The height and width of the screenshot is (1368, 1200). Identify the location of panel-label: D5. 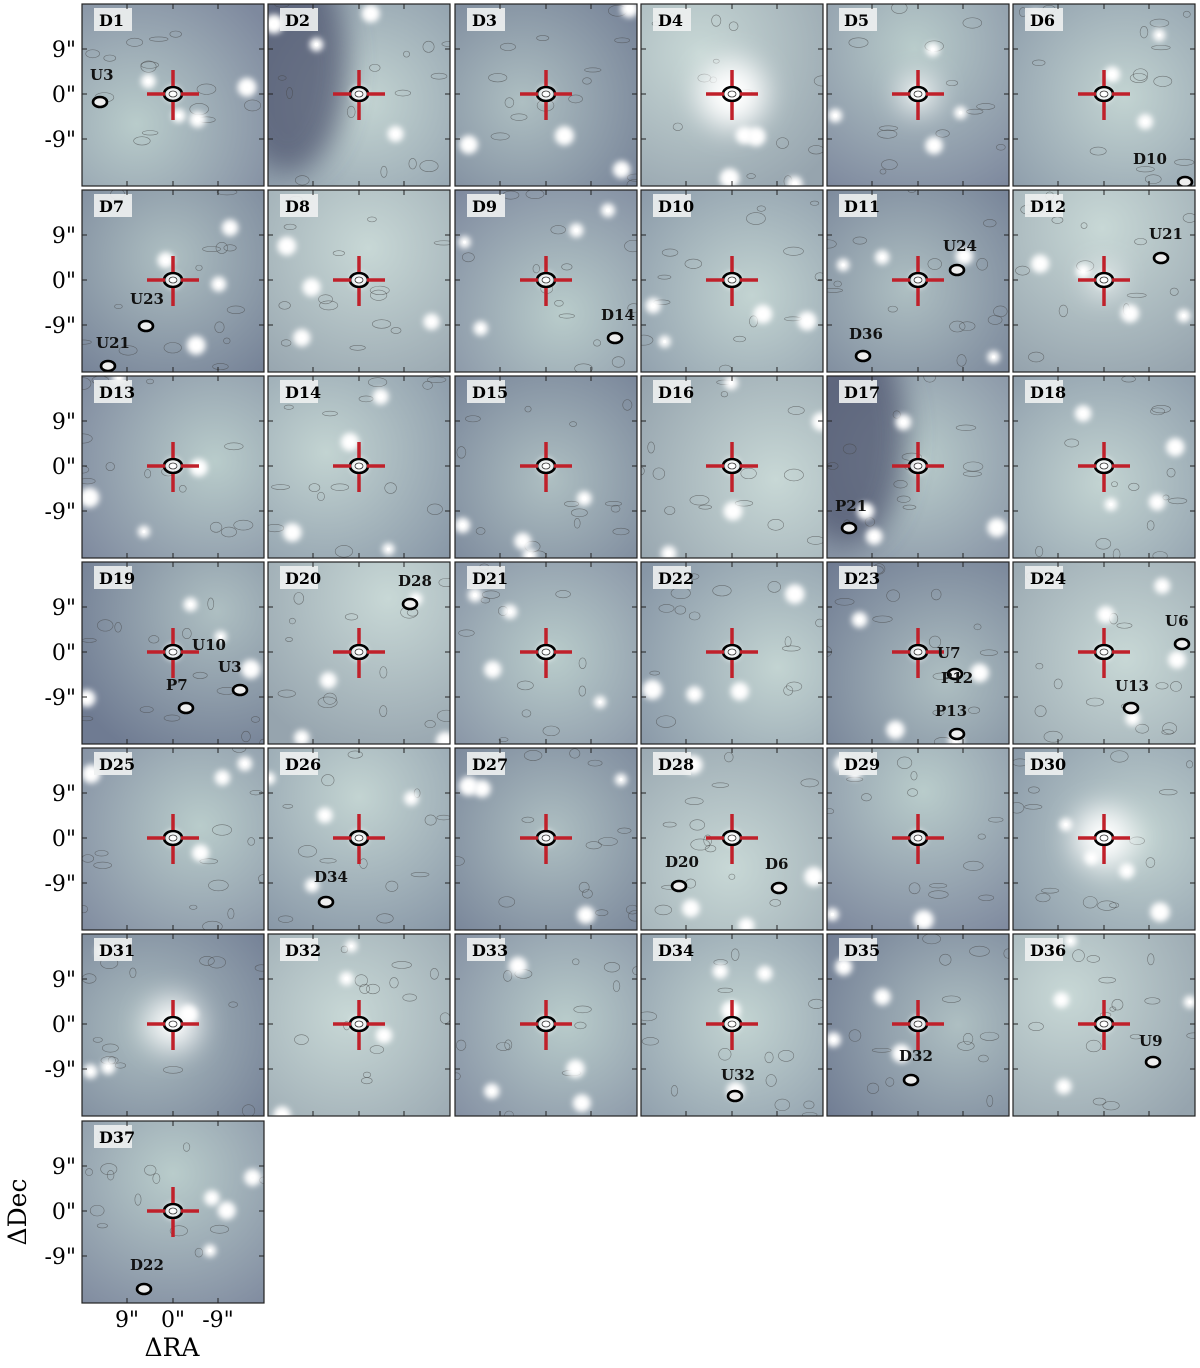
(856, 20).